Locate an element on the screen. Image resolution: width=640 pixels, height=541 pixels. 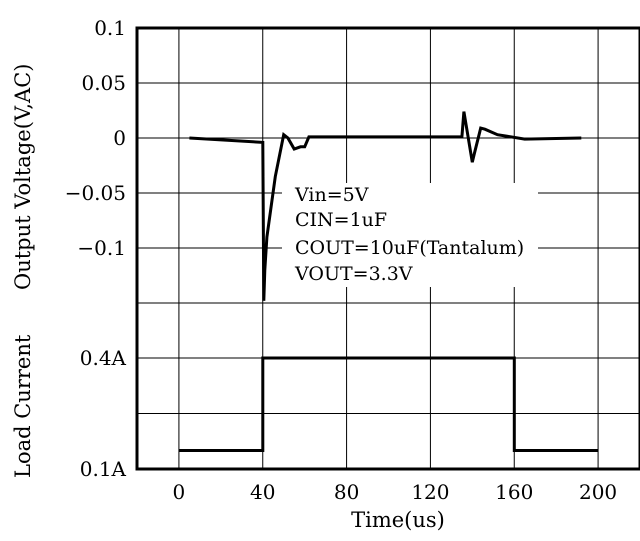
current-y-tick-labels: 0.4A 0.1A is located at coordinates (103, 413).